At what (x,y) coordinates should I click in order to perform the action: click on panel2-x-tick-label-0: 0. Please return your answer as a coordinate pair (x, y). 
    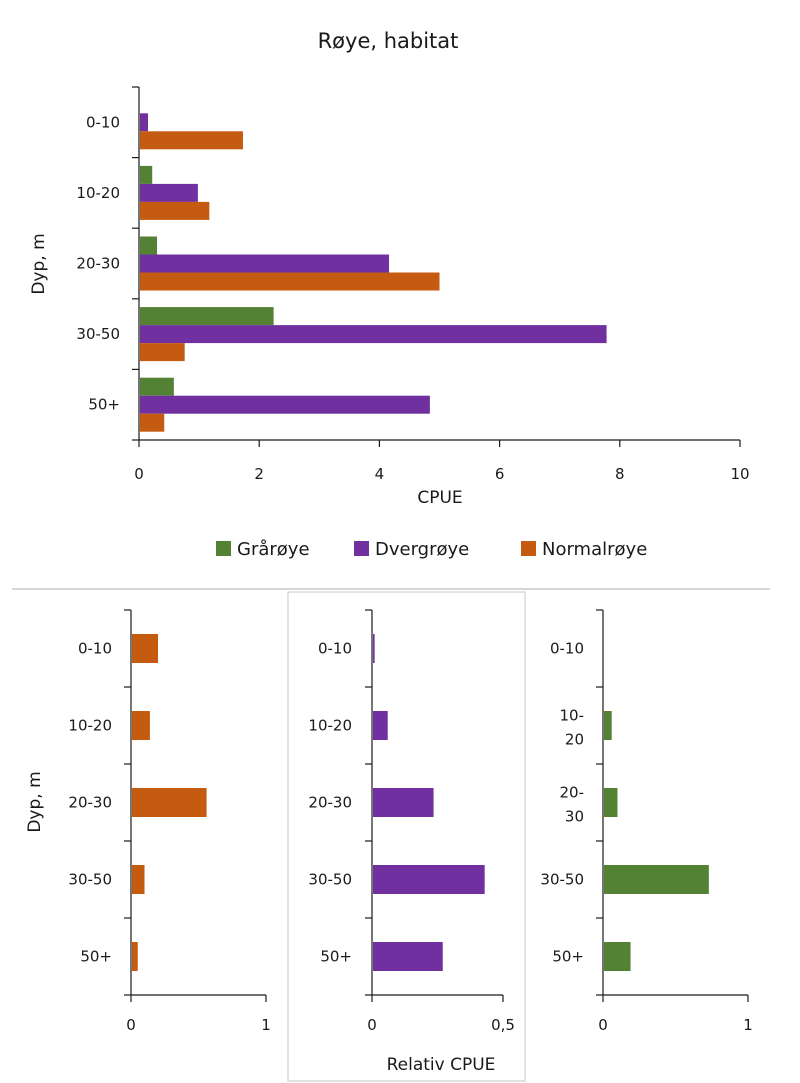
    Looking at the image, I should click on (131, 1025).